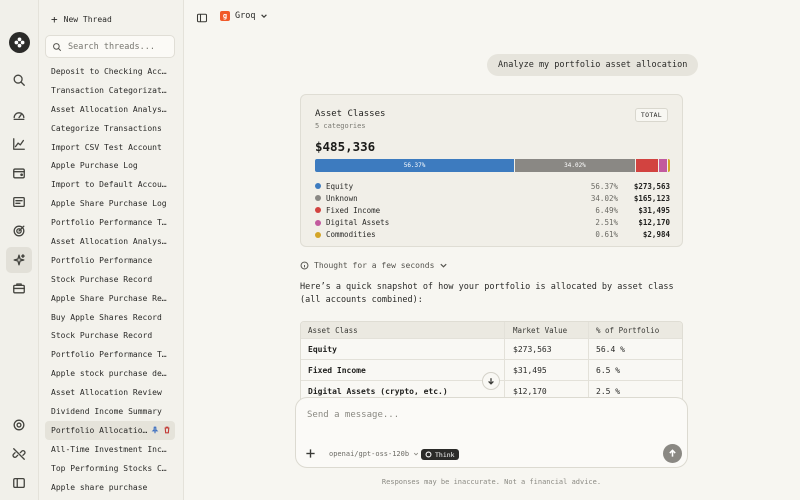 This screenshot has width=800, height=500. Describe the element at coordinates (608, 370) in the screenshot. I see `table-cell: 6.5 %` at that location.